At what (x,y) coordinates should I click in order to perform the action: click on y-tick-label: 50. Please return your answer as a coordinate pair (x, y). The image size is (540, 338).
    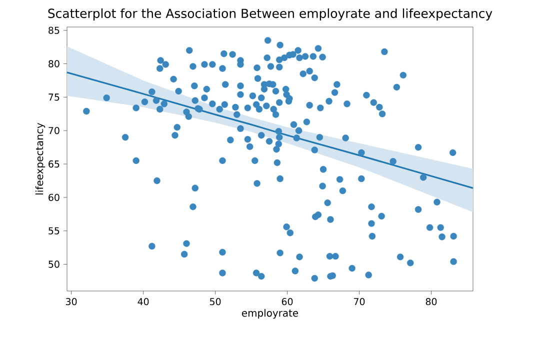
    Looking at the image, I should click on (54, 264).